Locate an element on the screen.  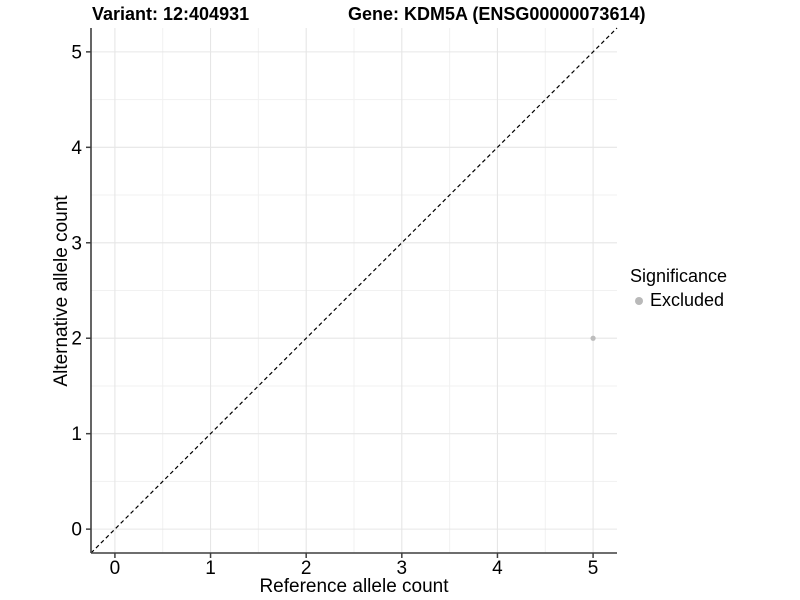
y-tick-label: 0 is located at coordinates (76, 530).